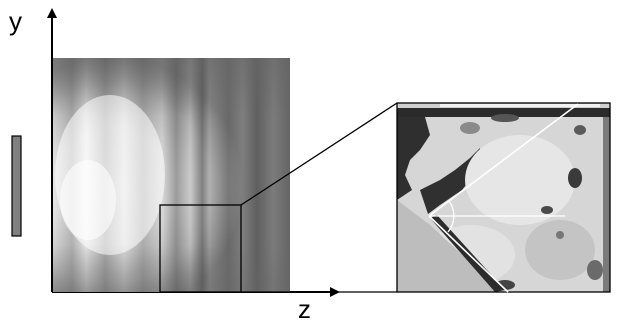 The height and width of the screenshot is (320, 621). I want to click on annotation-line-upper, so click(503, 160).